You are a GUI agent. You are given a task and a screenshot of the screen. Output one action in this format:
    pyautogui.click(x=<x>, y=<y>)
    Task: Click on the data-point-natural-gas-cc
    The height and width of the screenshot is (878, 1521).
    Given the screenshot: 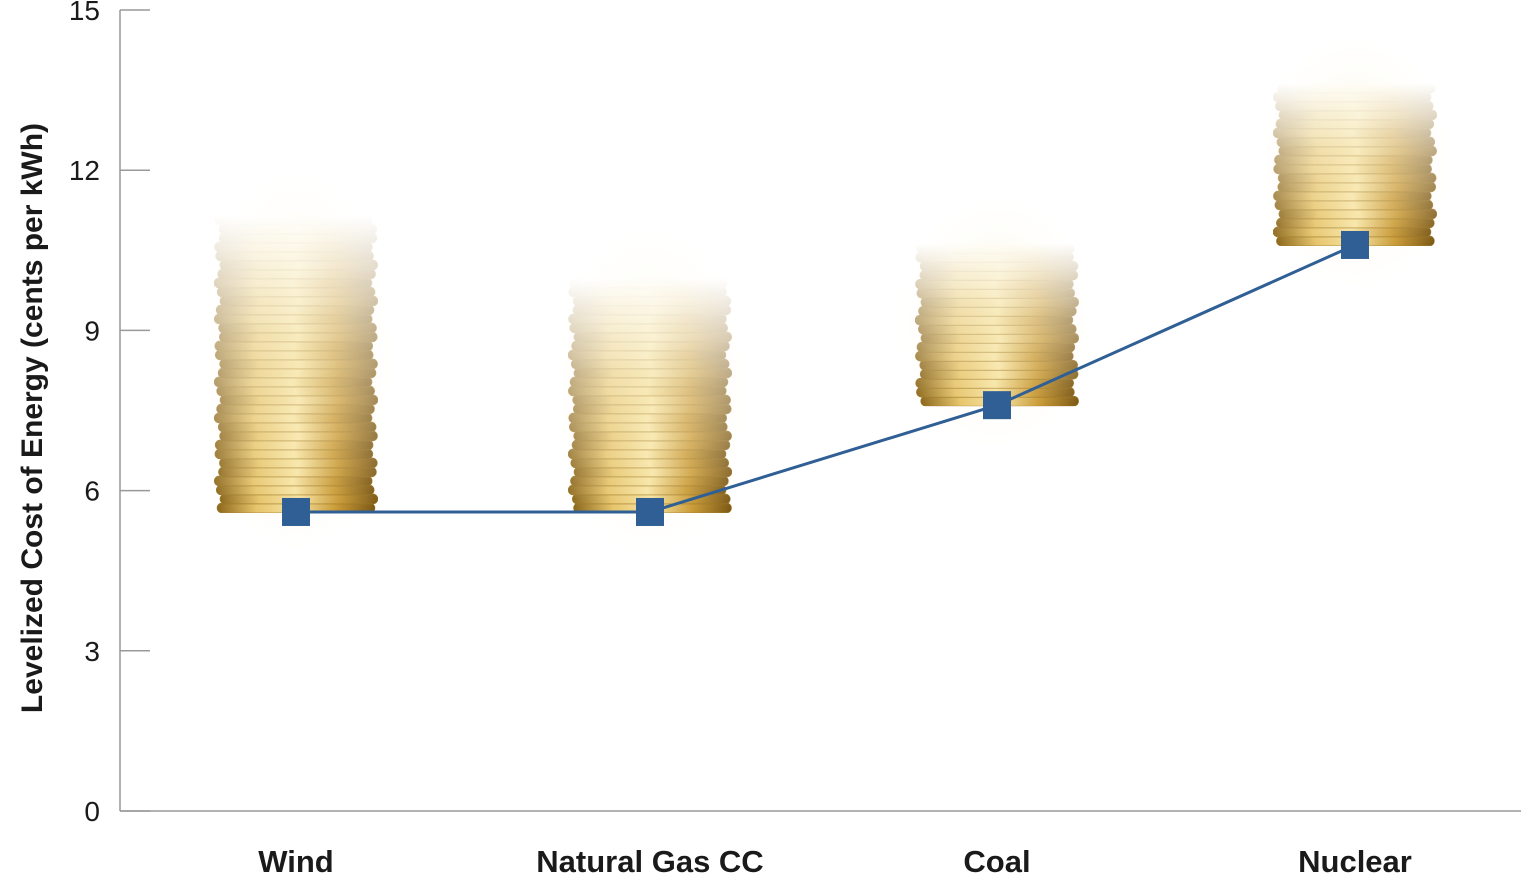 What is the action you would take?
    pyautogui.click(x=650, y=511)
    